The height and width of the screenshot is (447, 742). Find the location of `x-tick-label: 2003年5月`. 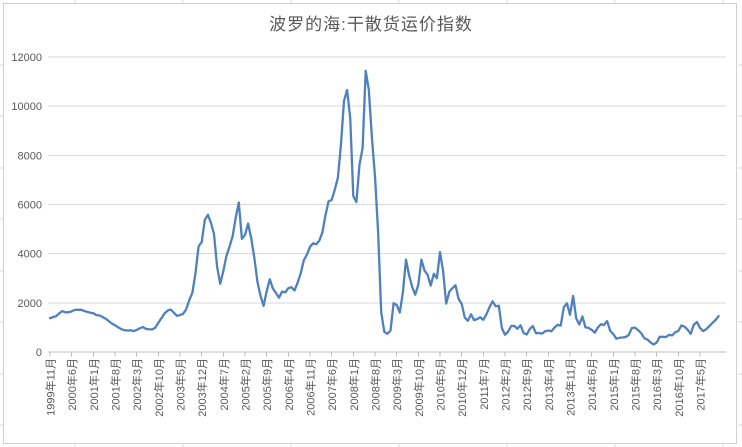

x-tick-label: 2003年5月 is located at coordinates (181, 384).